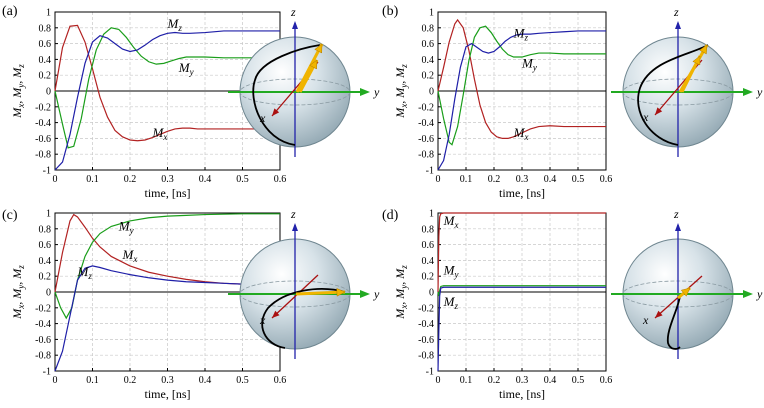  Describe the element at coordinates (242, 179) in the screenshot. I see `x-tick-label: 0.5` at that location.